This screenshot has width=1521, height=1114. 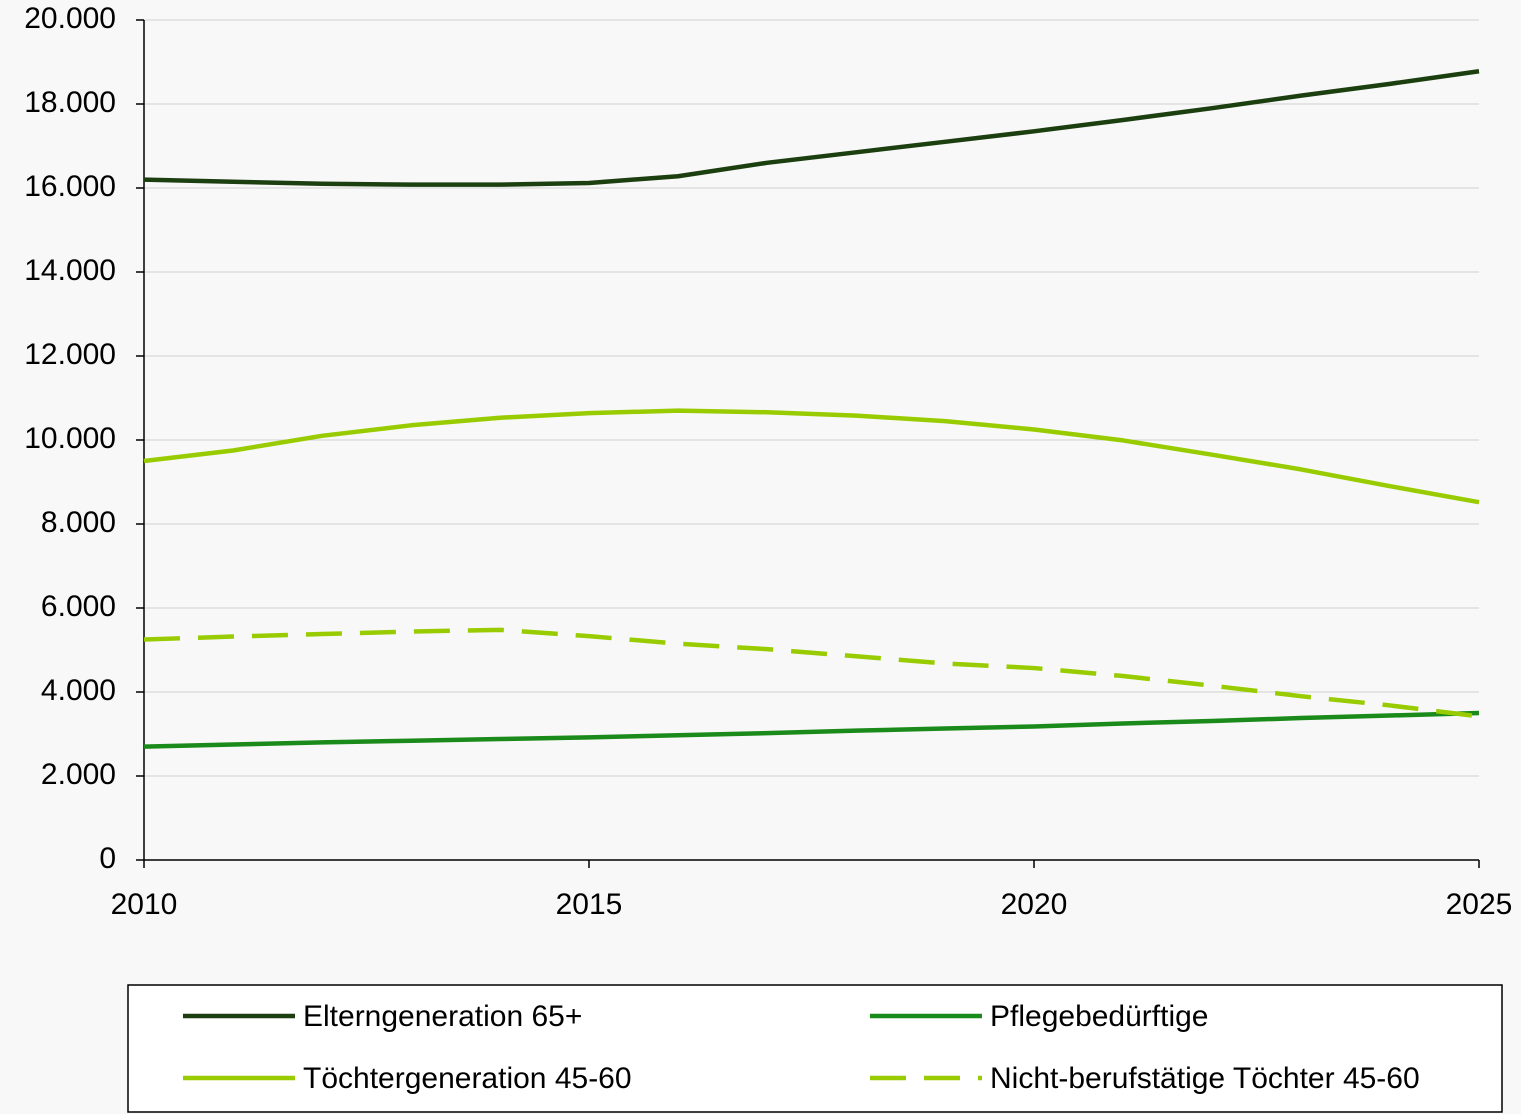 I want to click on legend-label: Nicht-berufstätige Töchter 45-60, so click(x=1205, y=1078).